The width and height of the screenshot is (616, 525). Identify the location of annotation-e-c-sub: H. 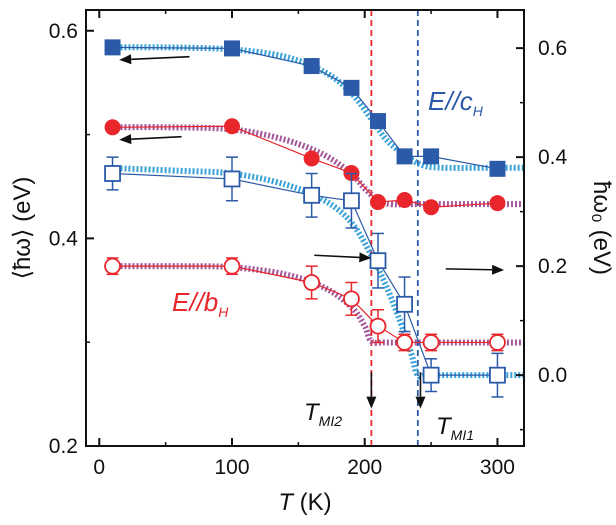
(478, 111).